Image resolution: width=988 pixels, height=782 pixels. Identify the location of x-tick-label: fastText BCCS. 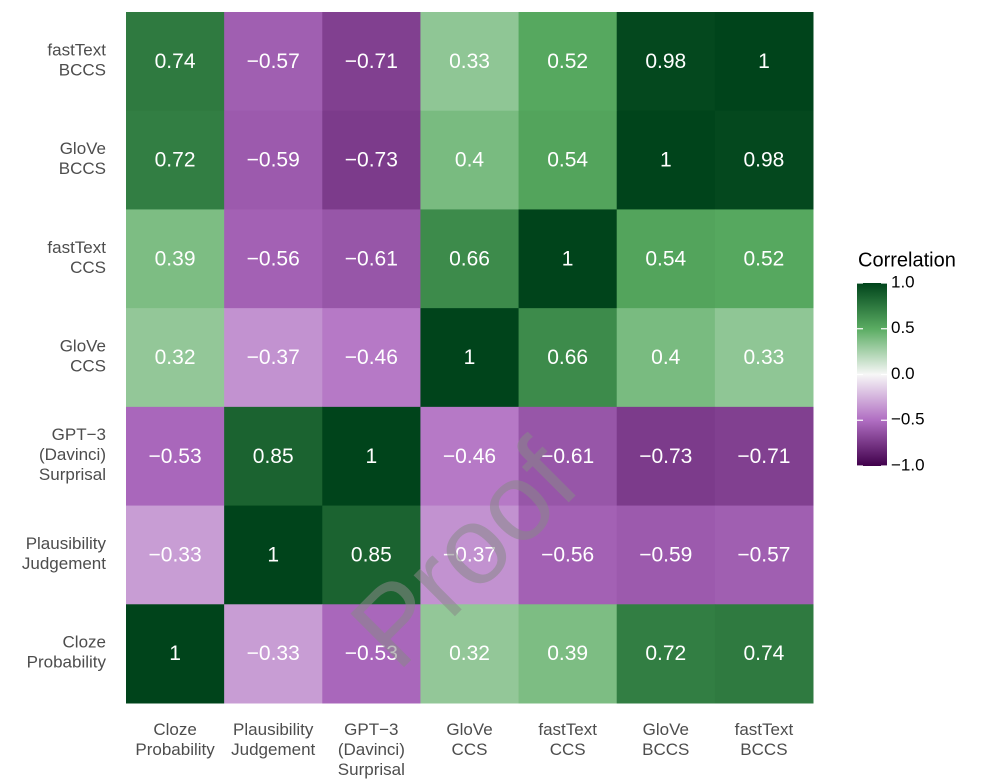
(764, 739).